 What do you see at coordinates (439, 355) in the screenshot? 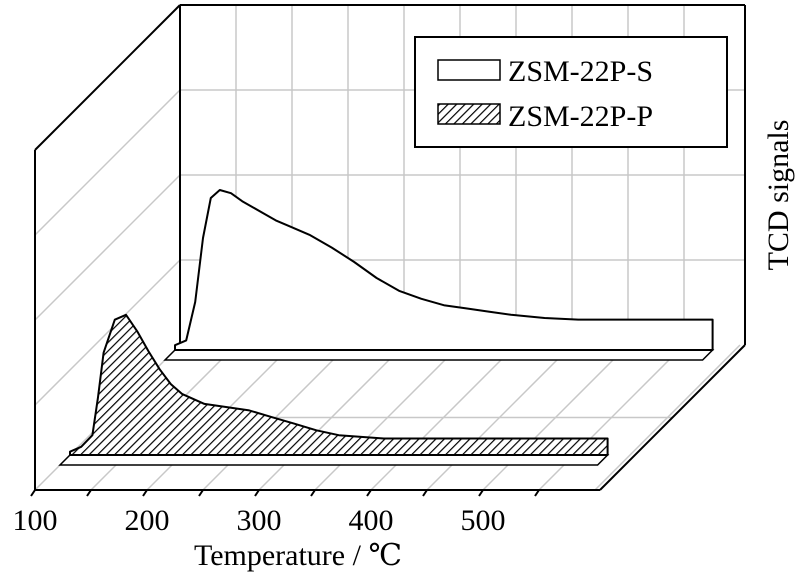
I see `series-base-slab-zsm-22p-s` at bounding box center [439, 355].